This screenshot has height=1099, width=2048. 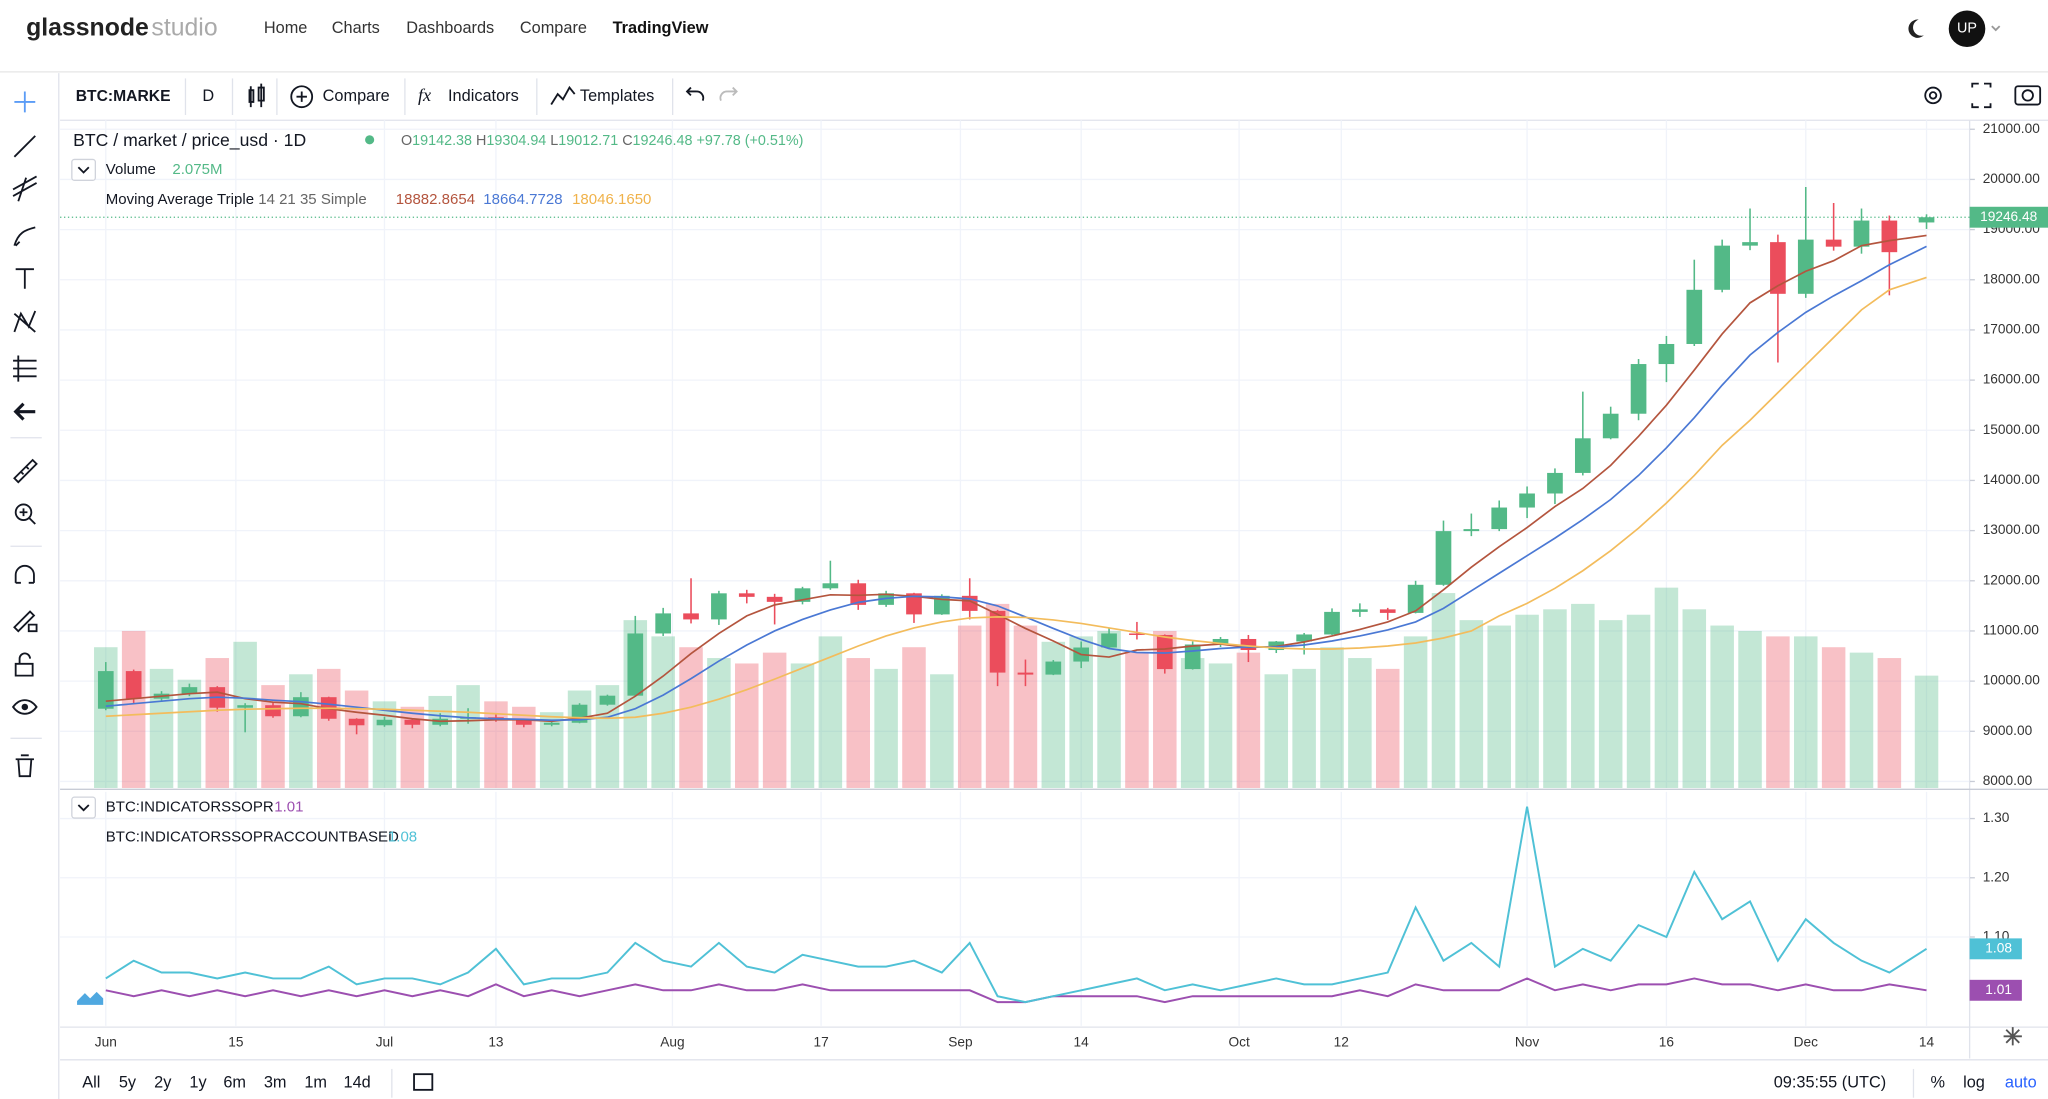 I want to click on lock-tool, so click(x=24, y=664).